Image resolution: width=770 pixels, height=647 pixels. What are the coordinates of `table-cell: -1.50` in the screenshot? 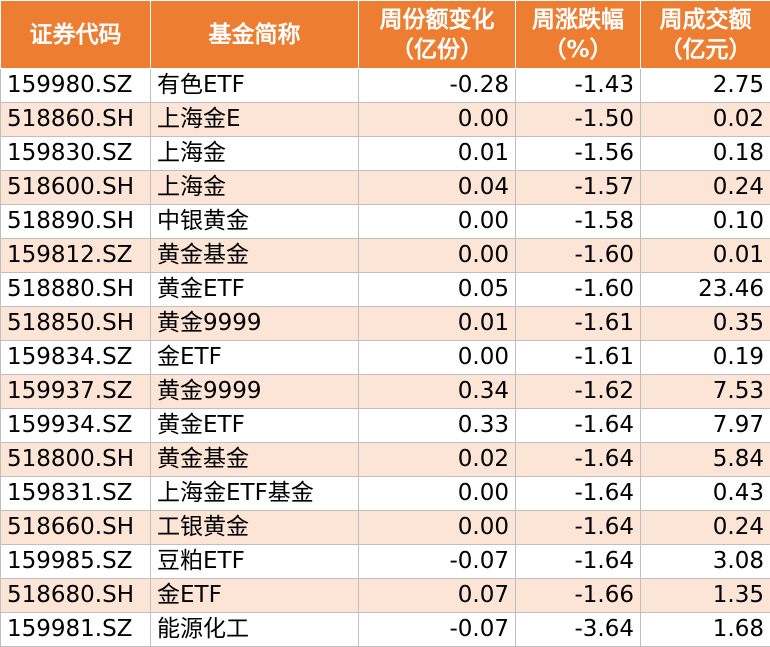 It's located at (578, 119).